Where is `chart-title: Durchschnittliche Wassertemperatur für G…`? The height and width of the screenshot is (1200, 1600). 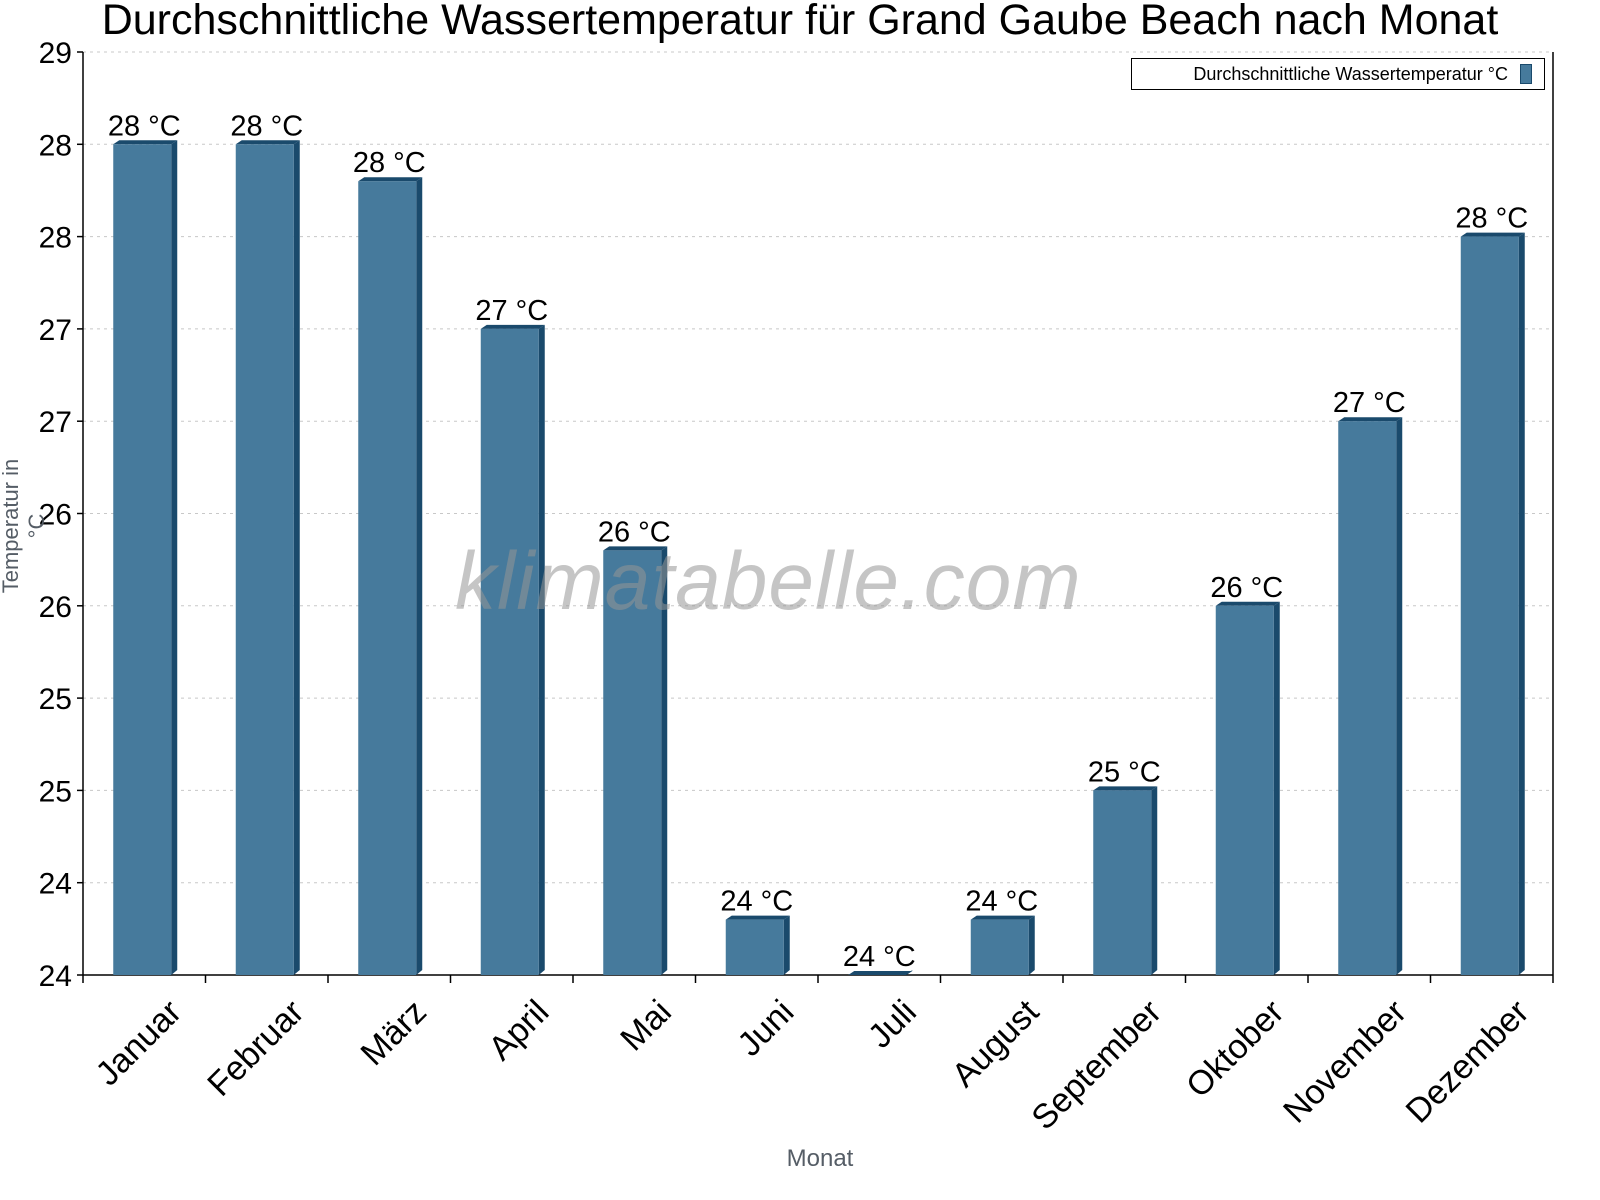
chart-title: Durchschnittliche Wassertemperatur für G… is located at coordinates (800, 22).